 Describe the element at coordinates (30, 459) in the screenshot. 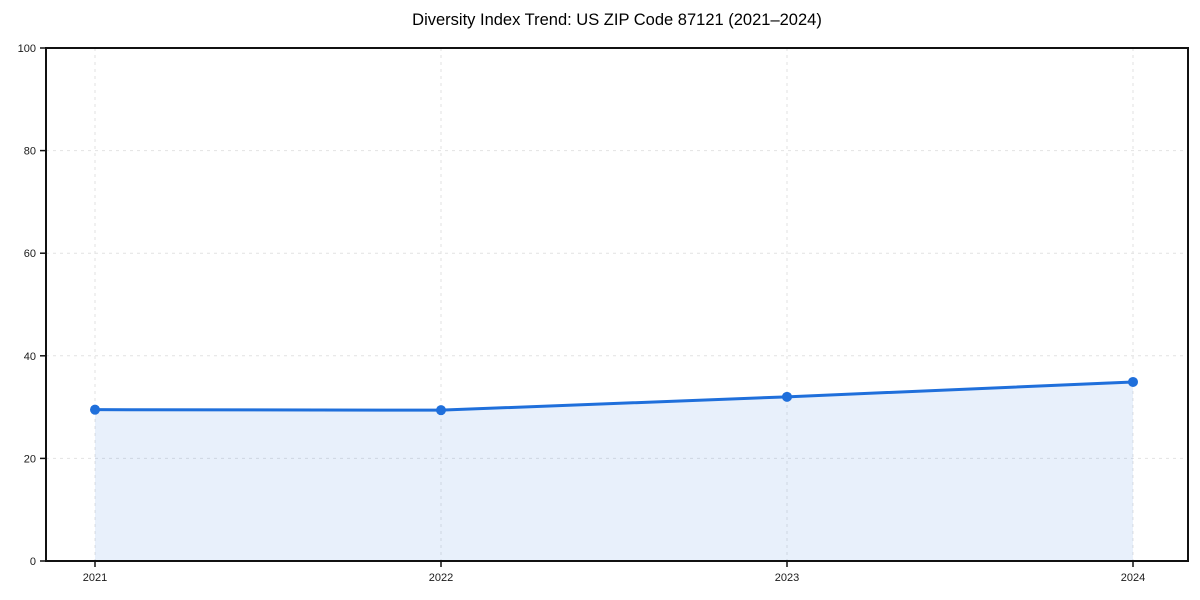

I see `y-tick-label: 20` at that location.